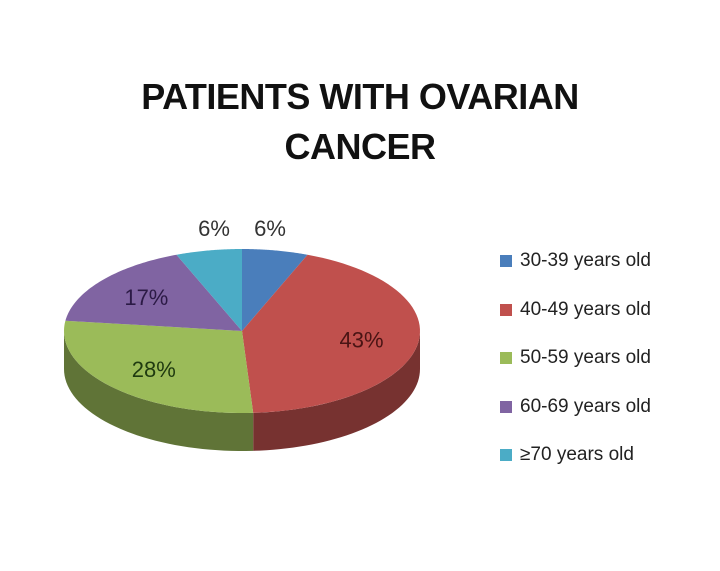  I want to click on data-label-1: 43%, so click(362, 340).